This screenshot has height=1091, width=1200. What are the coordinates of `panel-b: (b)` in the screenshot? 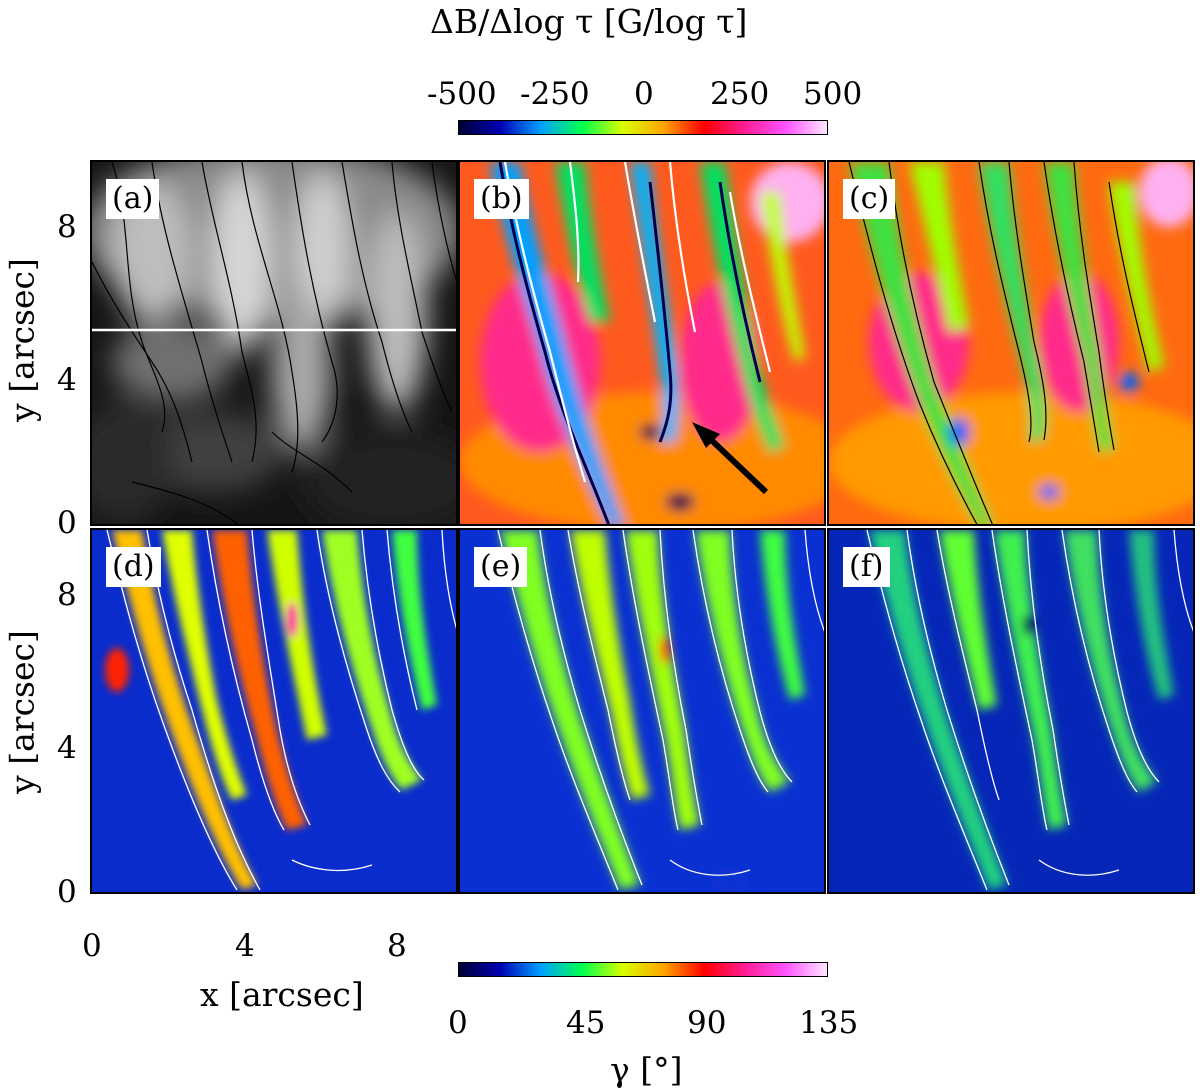 It's located at (642, 343).